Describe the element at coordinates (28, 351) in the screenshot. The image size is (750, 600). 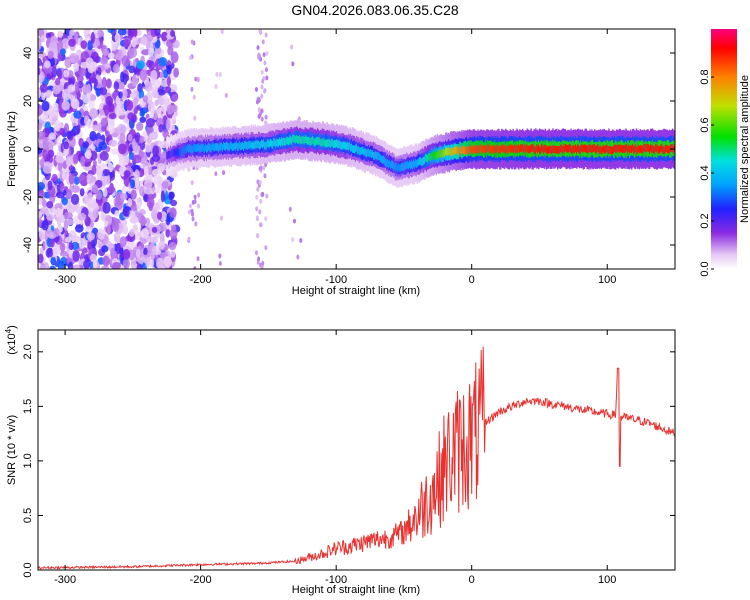
I see `y-tick-label: 2.0` at that location.